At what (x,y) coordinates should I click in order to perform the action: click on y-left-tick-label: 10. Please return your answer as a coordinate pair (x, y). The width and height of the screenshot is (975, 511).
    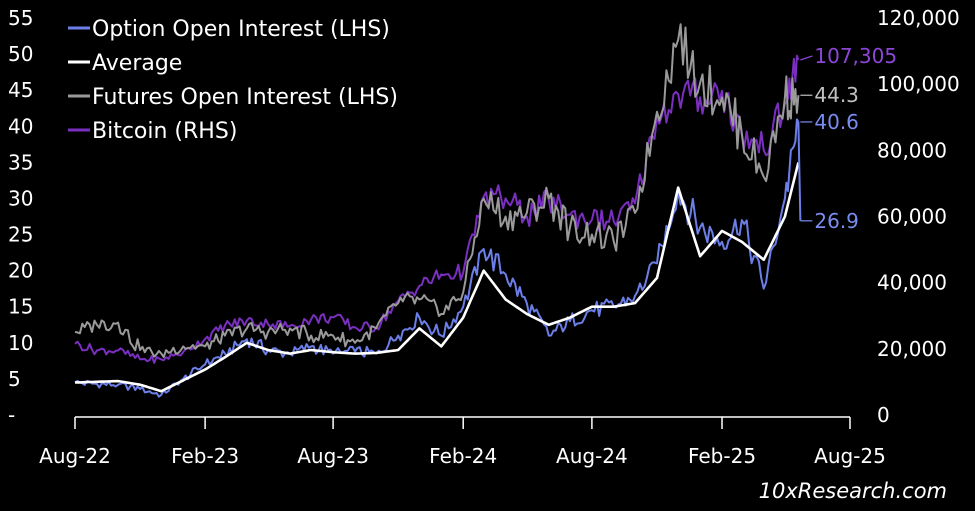
    Looking at the image, I should click on (20, 343).